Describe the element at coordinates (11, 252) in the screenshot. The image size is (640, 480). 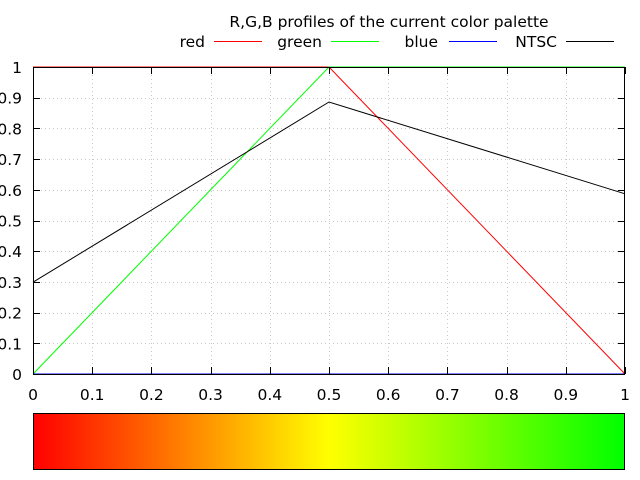
I see `y-tick-label: 0.4` at that location.